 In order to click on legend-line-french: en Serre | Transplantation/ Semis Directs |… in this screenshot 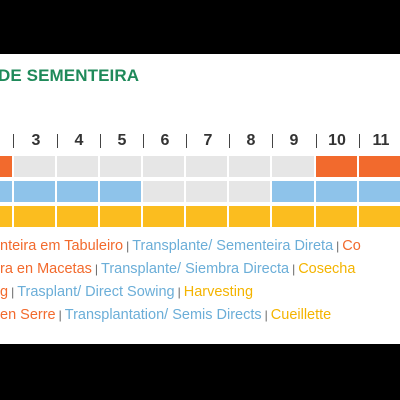, I will do `click(165, 315)`.